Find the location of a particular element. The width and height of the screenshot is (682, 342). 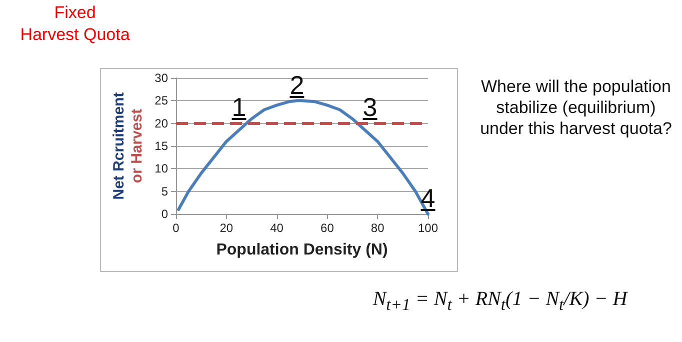

x-tick-label: 100 is located at coordinates (428, 228).